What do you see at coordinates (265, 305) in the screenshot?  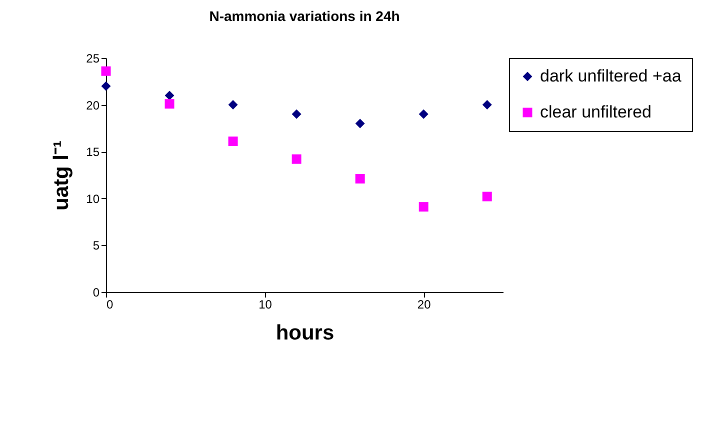 I see `x-tick-label: 10` at bounding box center [265, 305].